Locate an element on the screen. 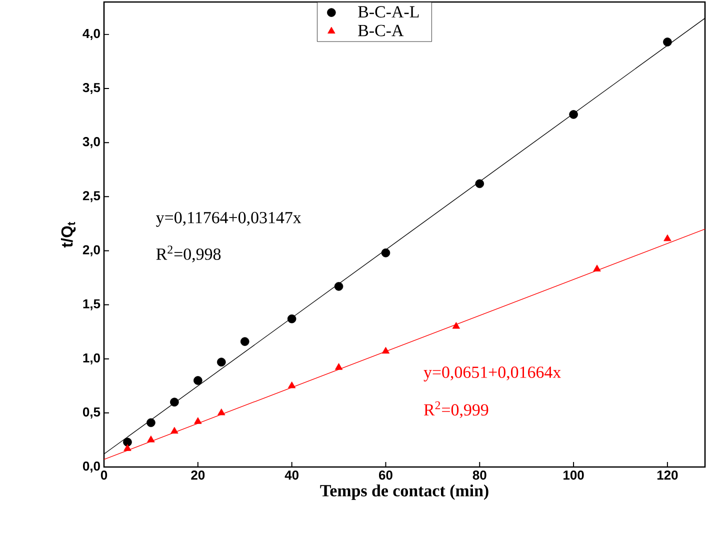 This screenshot has width=708, height=539. x-tick-label: 60 is located at coordinates (385, 475).